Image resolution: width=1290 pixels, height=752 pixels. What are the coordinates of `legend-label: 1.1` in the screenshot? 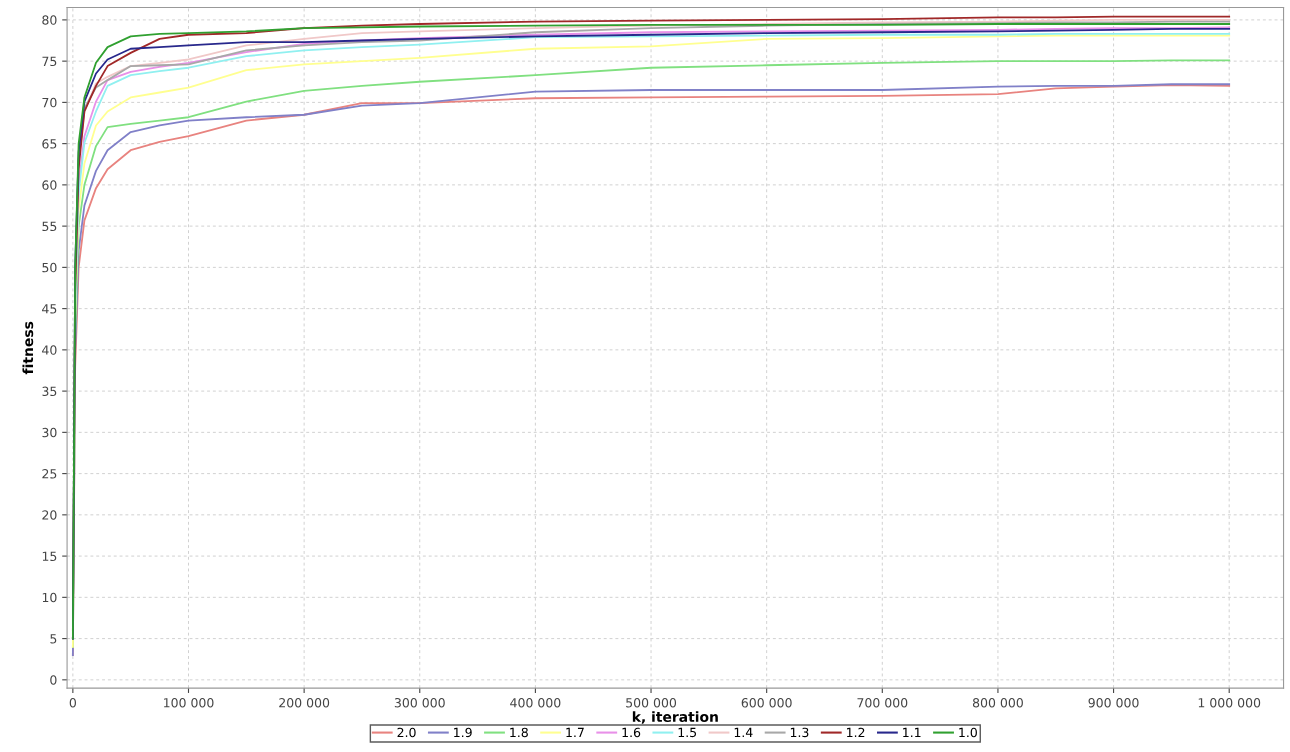 It's located at (912, 732).